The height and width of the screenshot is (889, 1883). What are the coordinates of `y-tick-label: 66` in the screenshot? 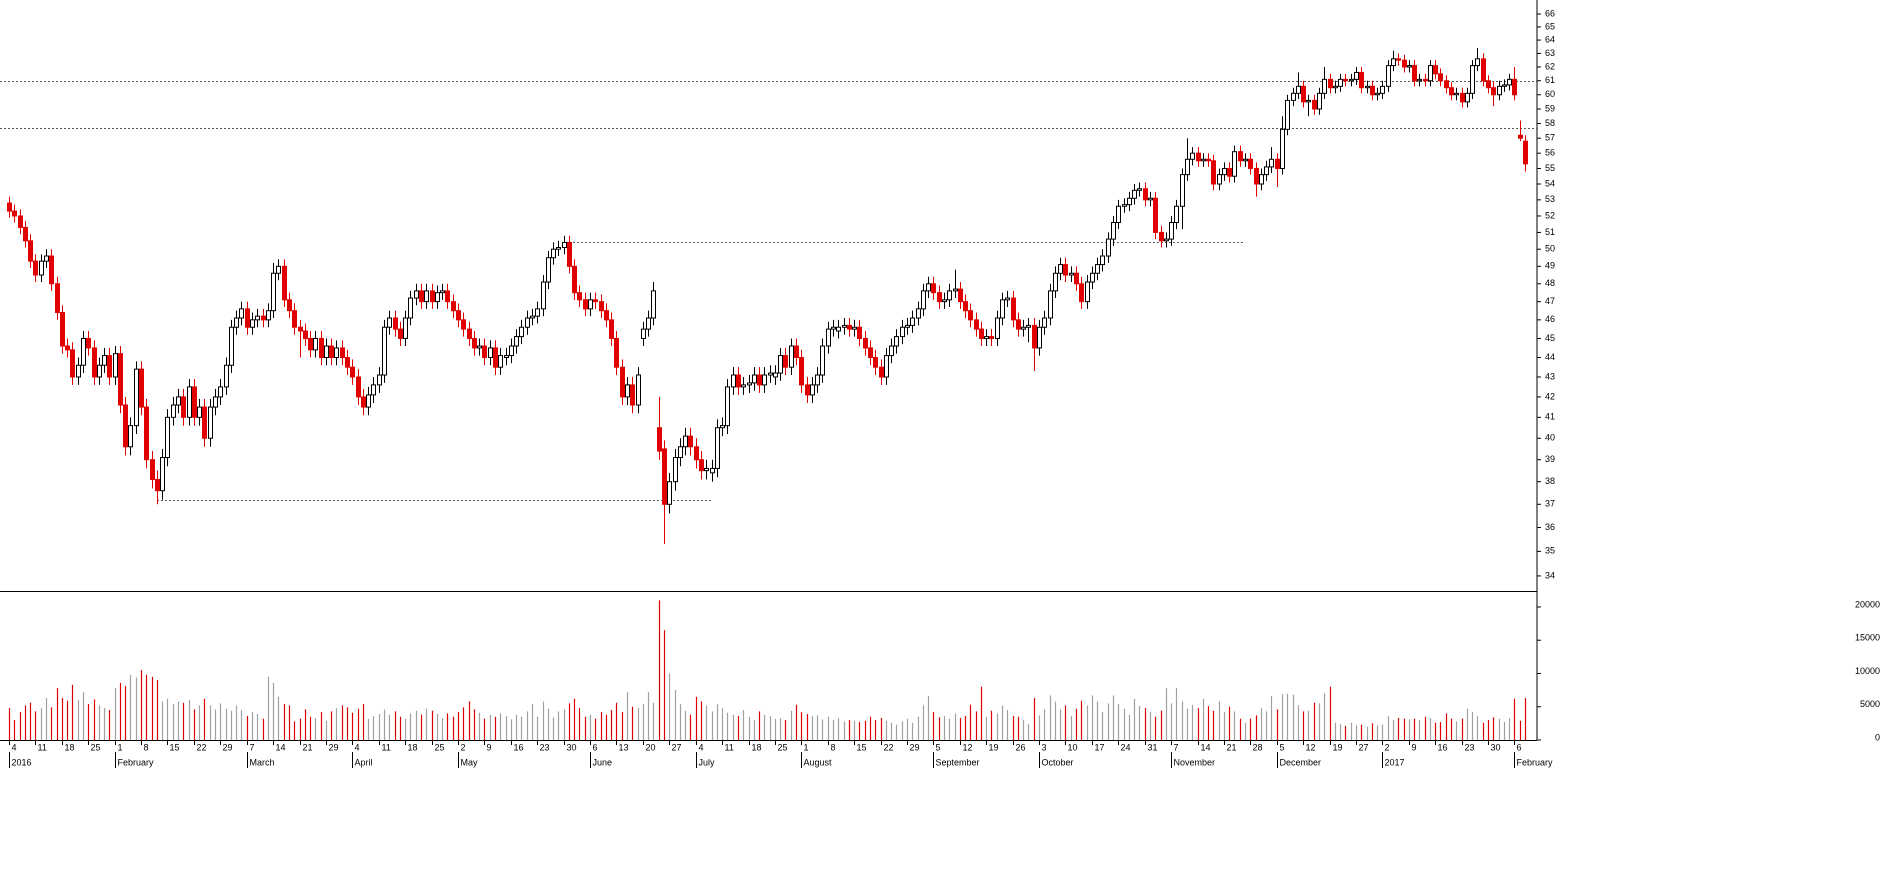 It's located at (1550, 13).